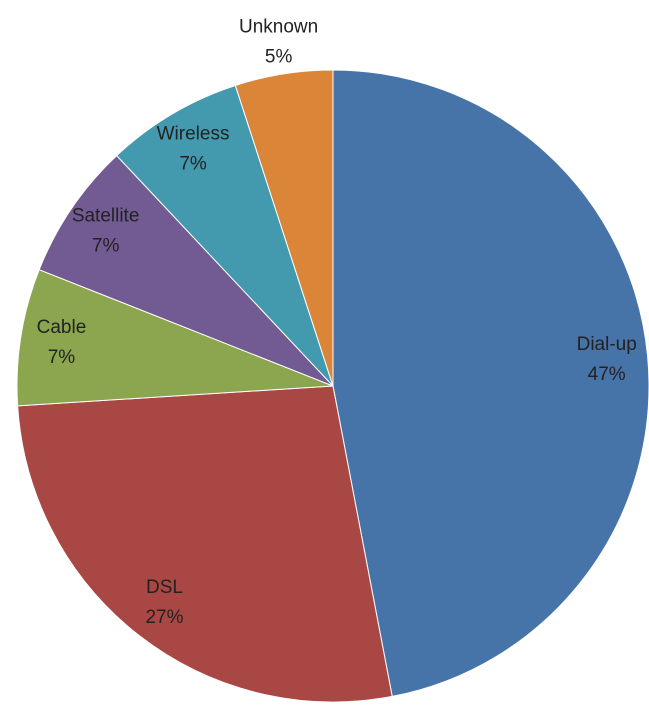 The image size is (649, 716). Describe the element at coordinates (607, 374) in the screenshot. I see `value-label: 47%` at that location.